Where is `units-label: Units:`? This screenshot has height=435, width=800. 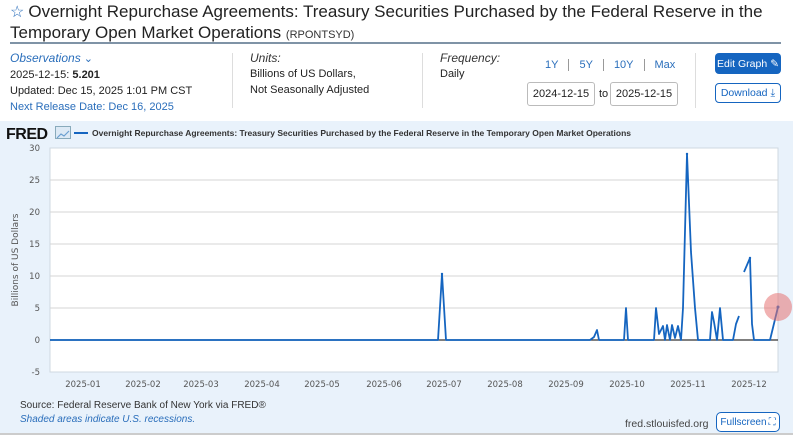
units-label: Units: is located at coordinates (265, 58).